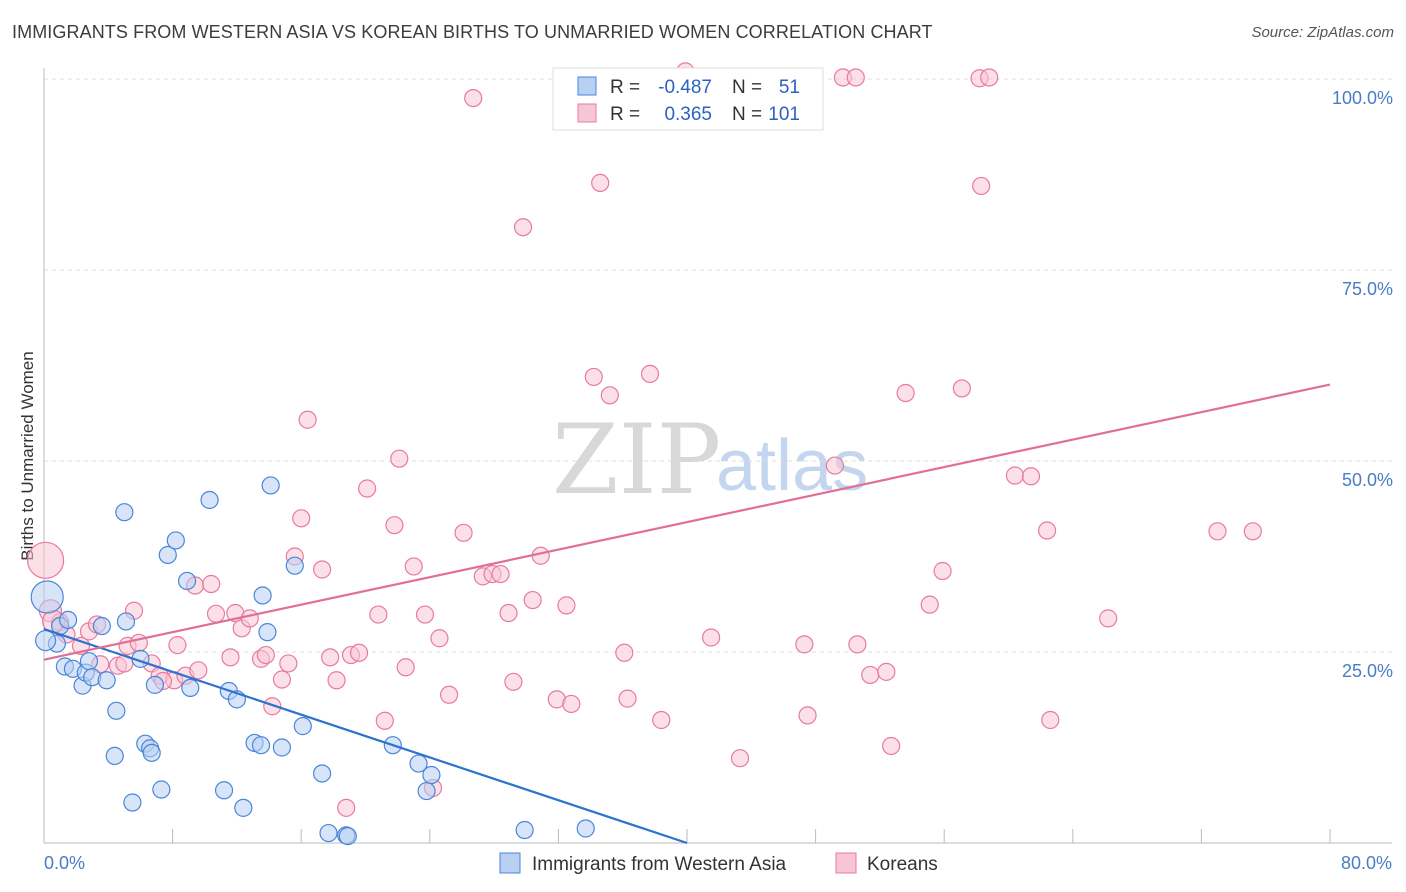 Image resolution: width=1406 pixels, height=892 pixels. What do you see at coordinates (625, 87) in the screenshot?
I see `legend-r-label-blue: R =` at bounding box center [625, 87].